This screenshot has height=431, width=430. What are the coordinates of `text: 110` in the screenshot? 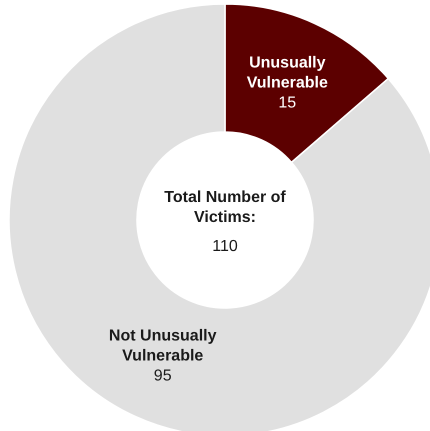 It's located at (225, 246).